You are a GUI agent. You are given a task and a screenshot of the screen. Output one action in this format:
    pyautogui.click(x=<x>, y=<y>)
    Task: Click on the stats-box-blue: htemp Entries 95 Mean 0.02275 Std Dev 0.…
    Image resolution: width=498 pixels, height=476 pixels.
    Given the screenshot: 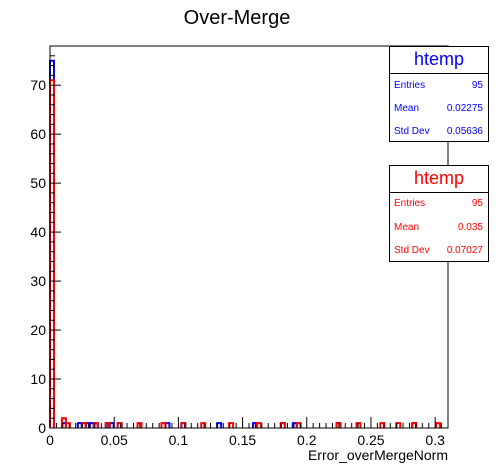 What is the action you would take?
    pyautogui.click(x=439, y=94)
    